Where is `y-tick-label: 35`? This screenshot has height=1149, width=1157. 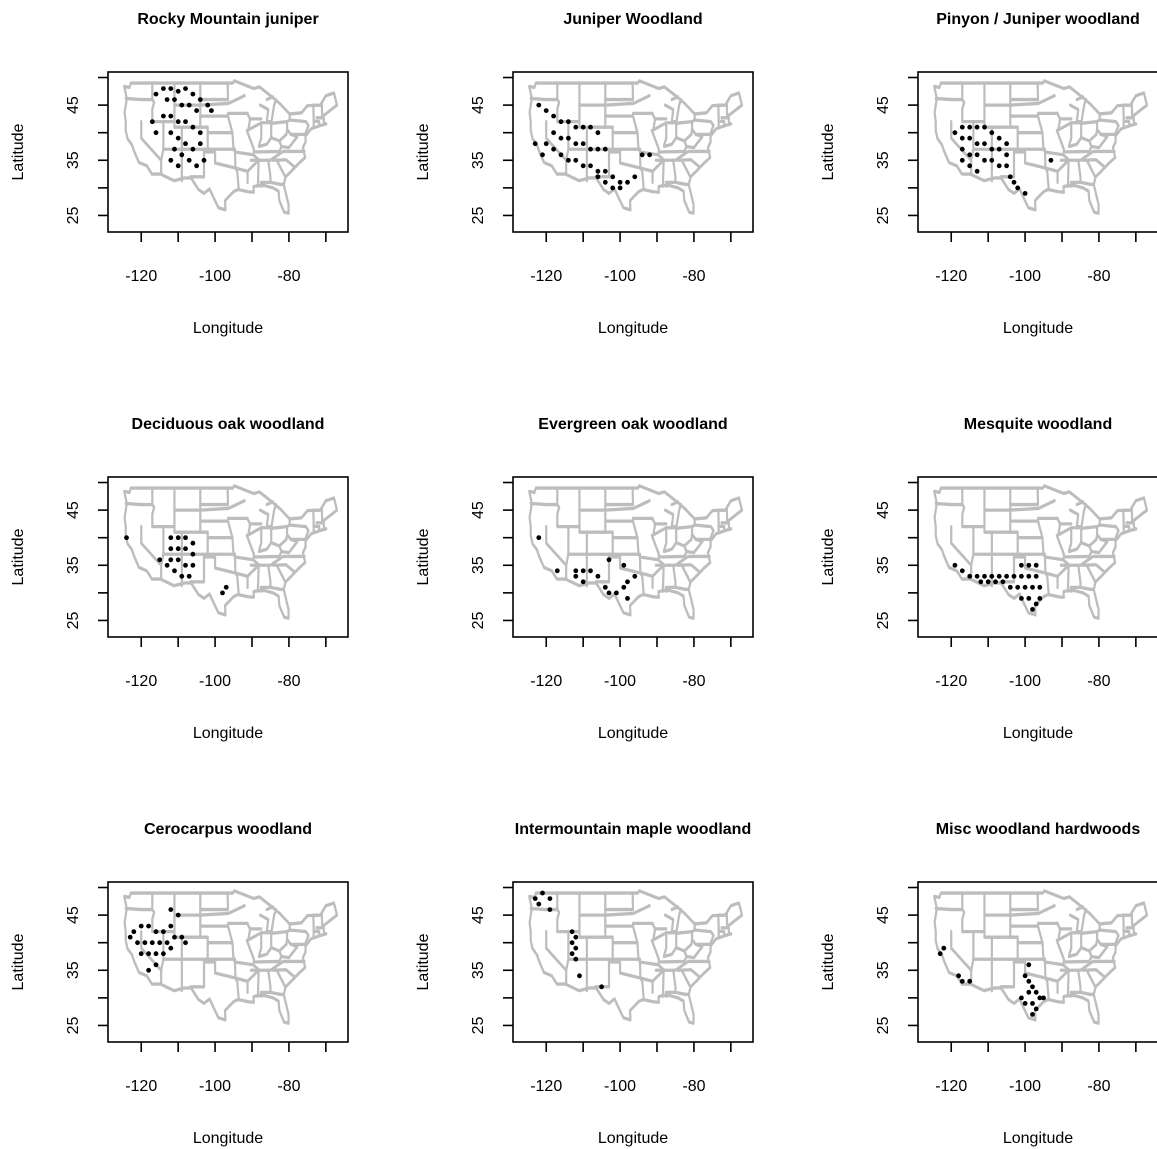
y-tick-label: 35 is located at coordinates (883, 160).